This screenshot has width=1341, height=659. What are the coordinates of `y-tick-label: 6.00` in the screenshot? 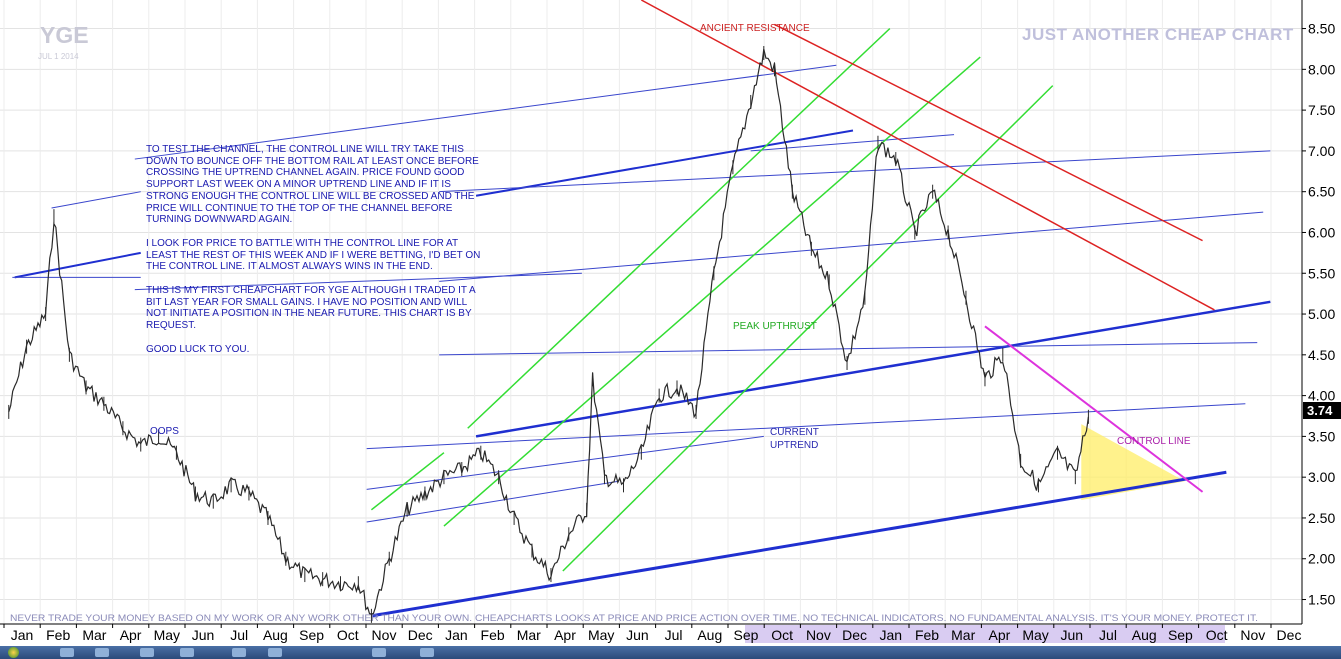 It's located at (1321, 232).